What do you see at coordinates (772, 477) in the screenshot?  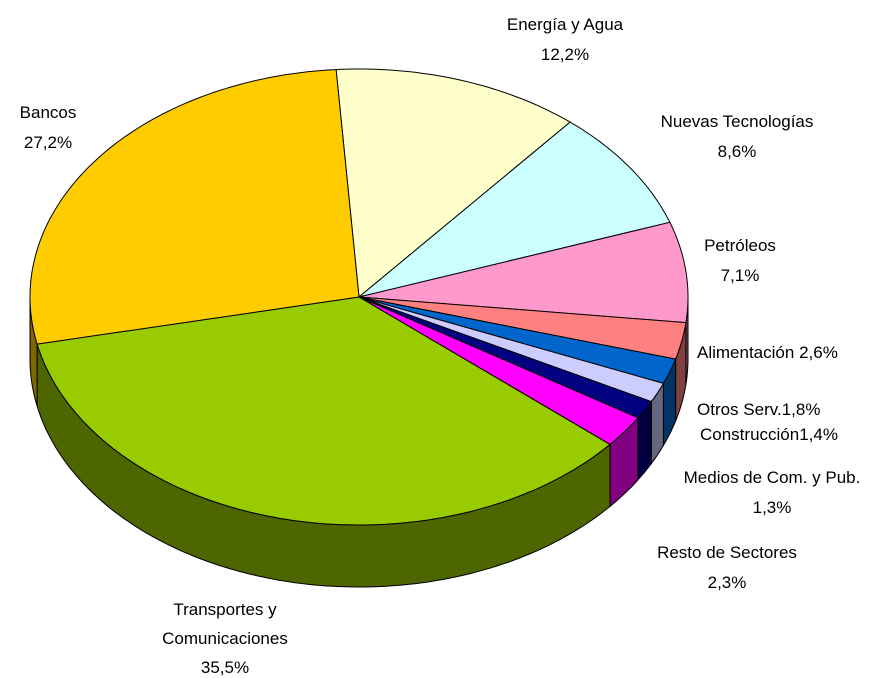 I see `category-label: Medios de Com. y Pub.` at bounding box center [772, 477].